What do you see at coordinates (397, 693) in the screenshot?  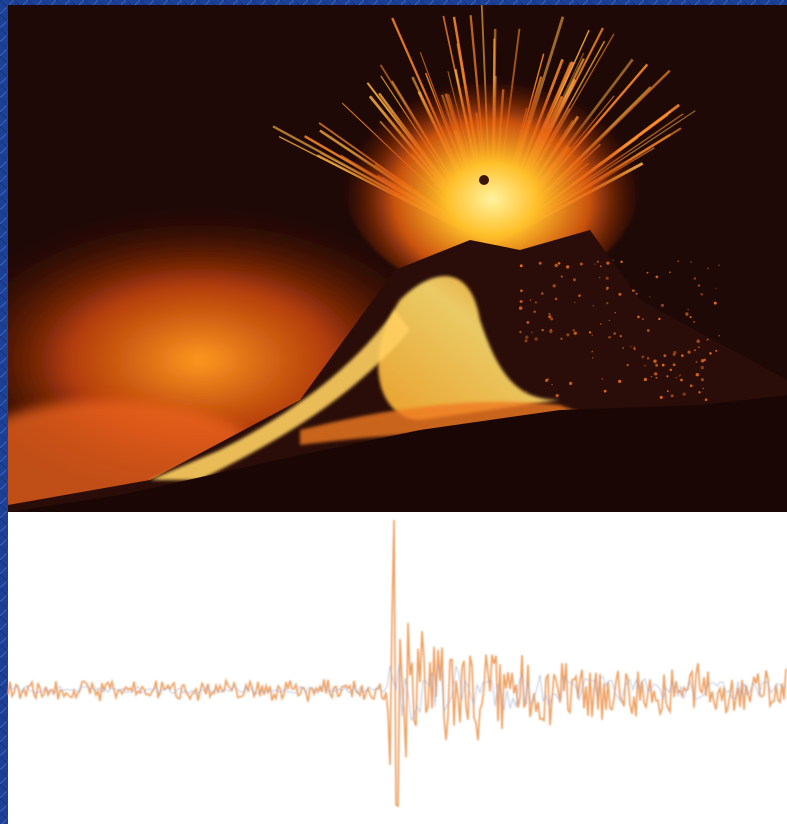 I see `seismic-trace-shadow` at bounding box center [397, 693].